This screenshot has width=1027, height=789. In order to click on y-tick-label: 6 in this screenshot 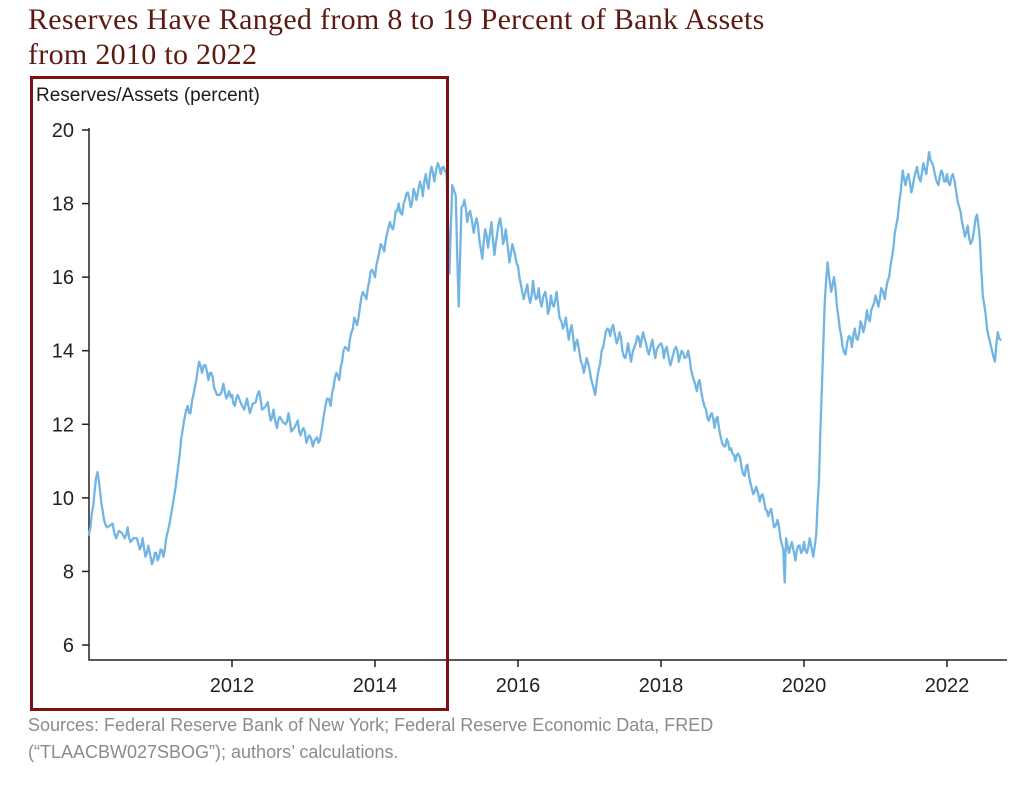, I will do `click(68, 646)`.